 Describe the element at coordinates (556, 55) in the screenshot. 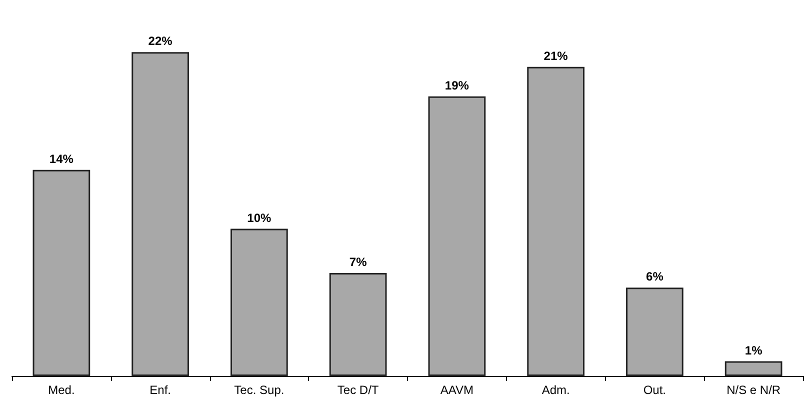

I see `data-label: 21%` at that location.